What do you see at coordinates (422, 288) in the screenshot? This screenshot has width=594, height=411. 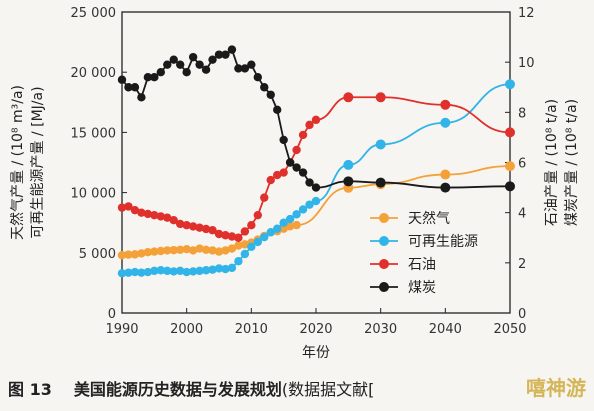 I see `legend-label: 煤炭` at bounding box center [422, 288].